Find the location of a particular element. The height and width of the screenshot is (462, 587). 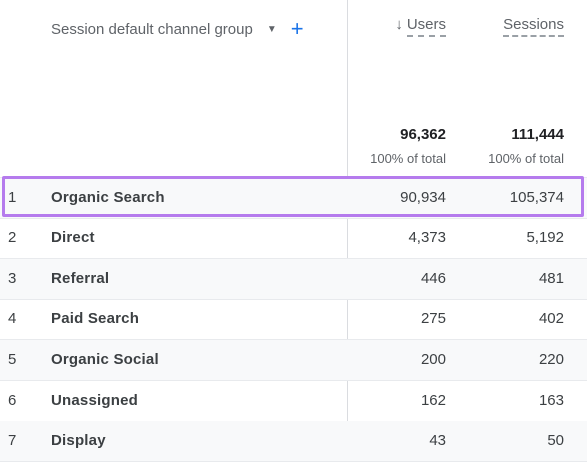

row-index: 3 is located at coordinates (12, 278).